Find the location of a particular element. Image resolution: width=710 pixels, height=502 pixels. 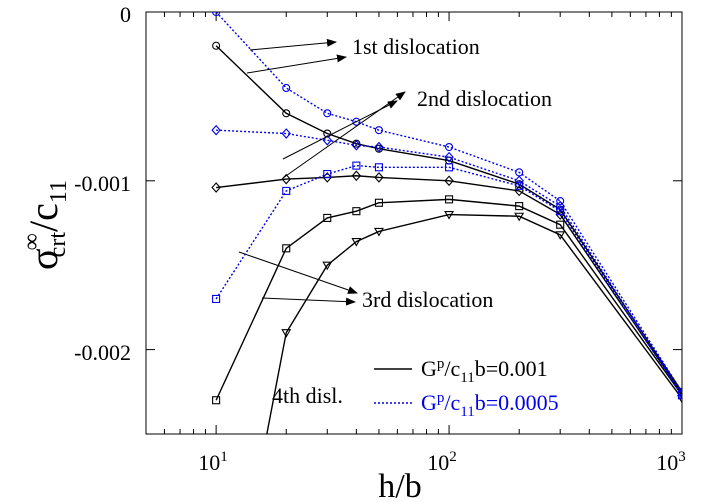

annotation-4th-disl: 4th disl. is located at coordinates (307, 395).